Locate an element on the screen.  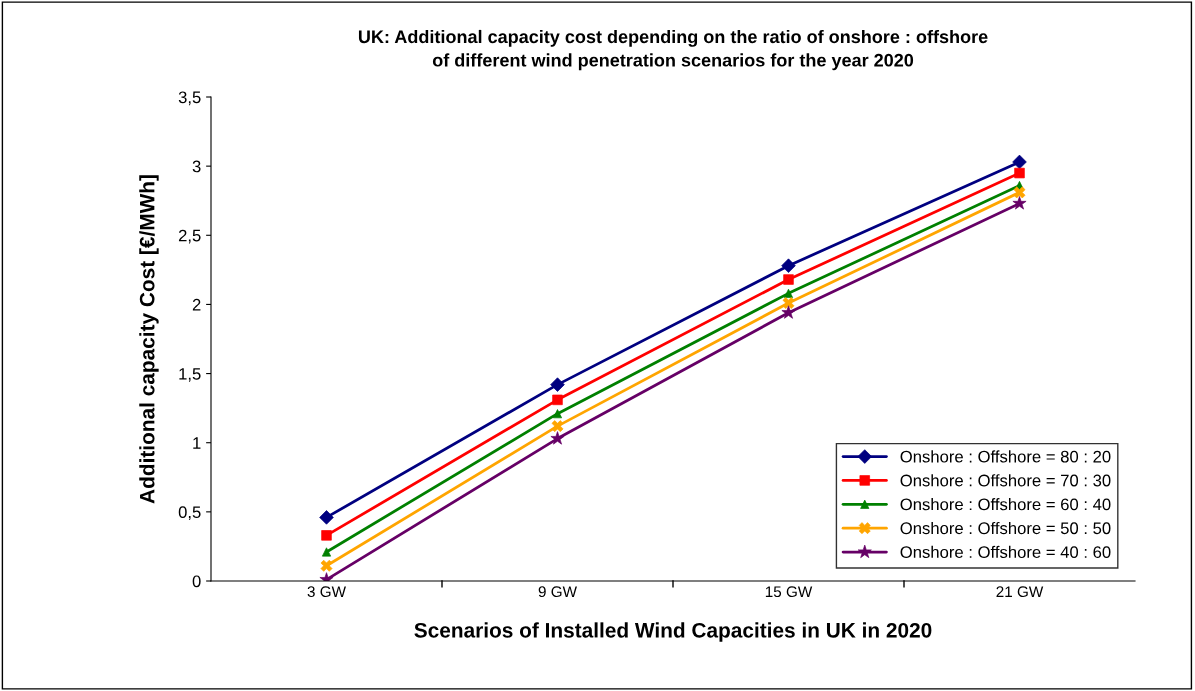
y-axis-title: Additional capacity Cost [€/MWh] is located at coordinates (149, 339).